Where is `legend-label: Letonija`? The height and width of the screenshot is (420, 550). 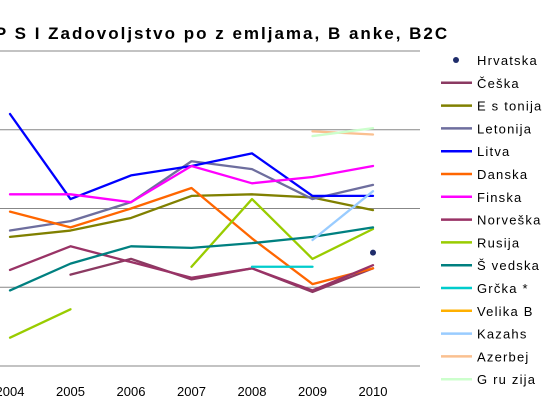
legend-label: Letonija is located at coordinates (504, 128).